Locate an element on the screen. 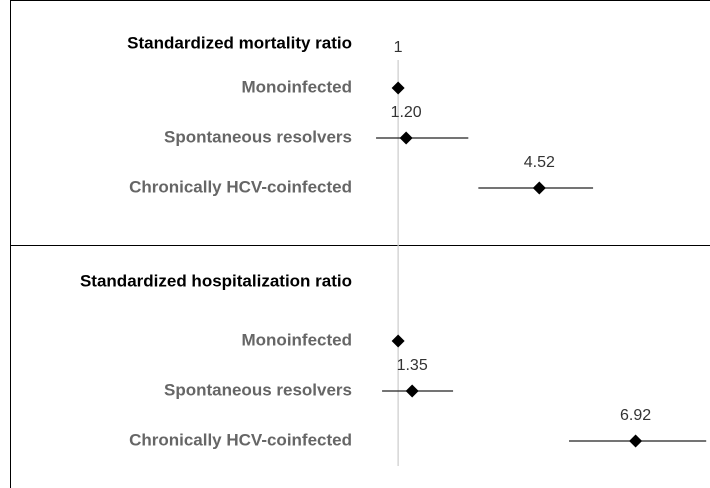 This screenshot has height=488, width=710. value-label: 4.52 is located at coordinates (539, 162).